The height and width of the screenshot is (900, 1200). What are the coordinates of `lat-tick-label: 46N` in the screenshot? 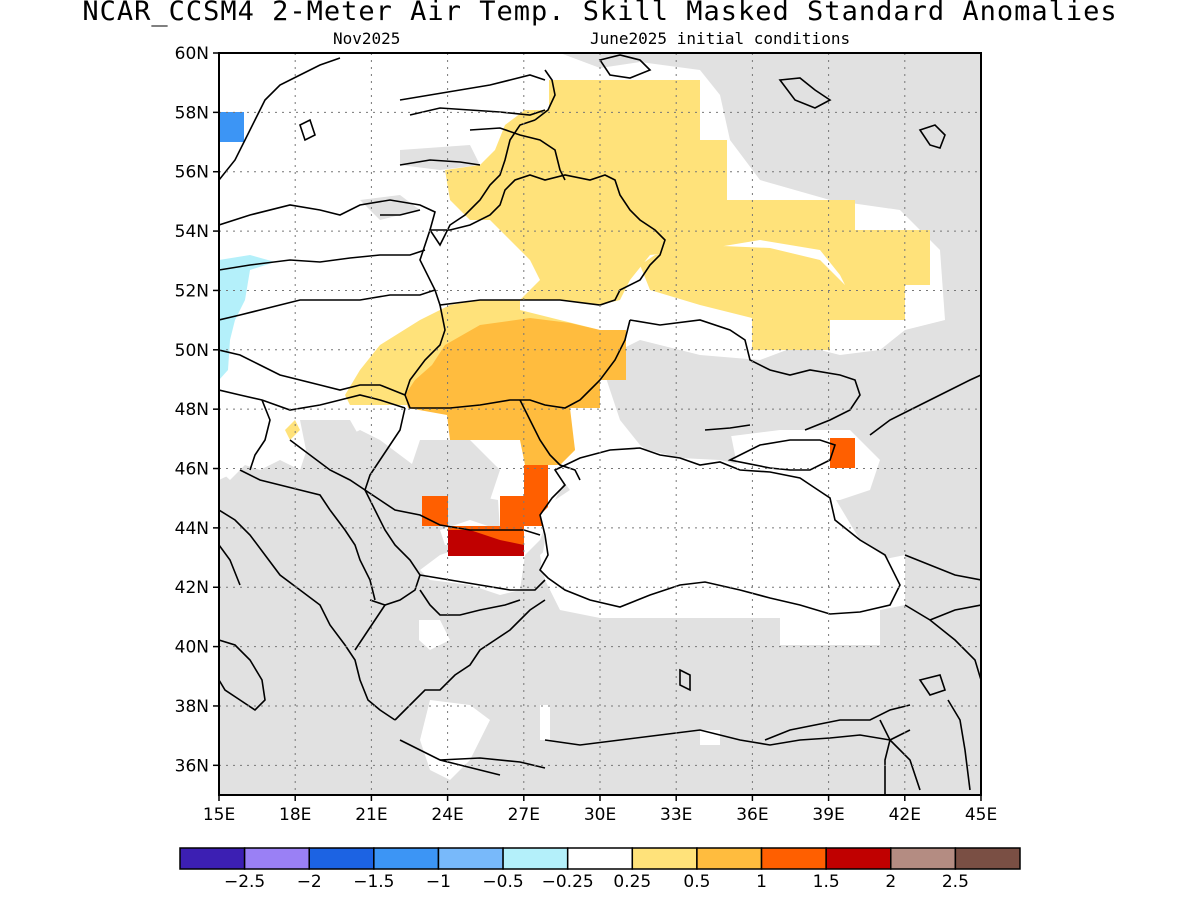 It's located at (192, 470).